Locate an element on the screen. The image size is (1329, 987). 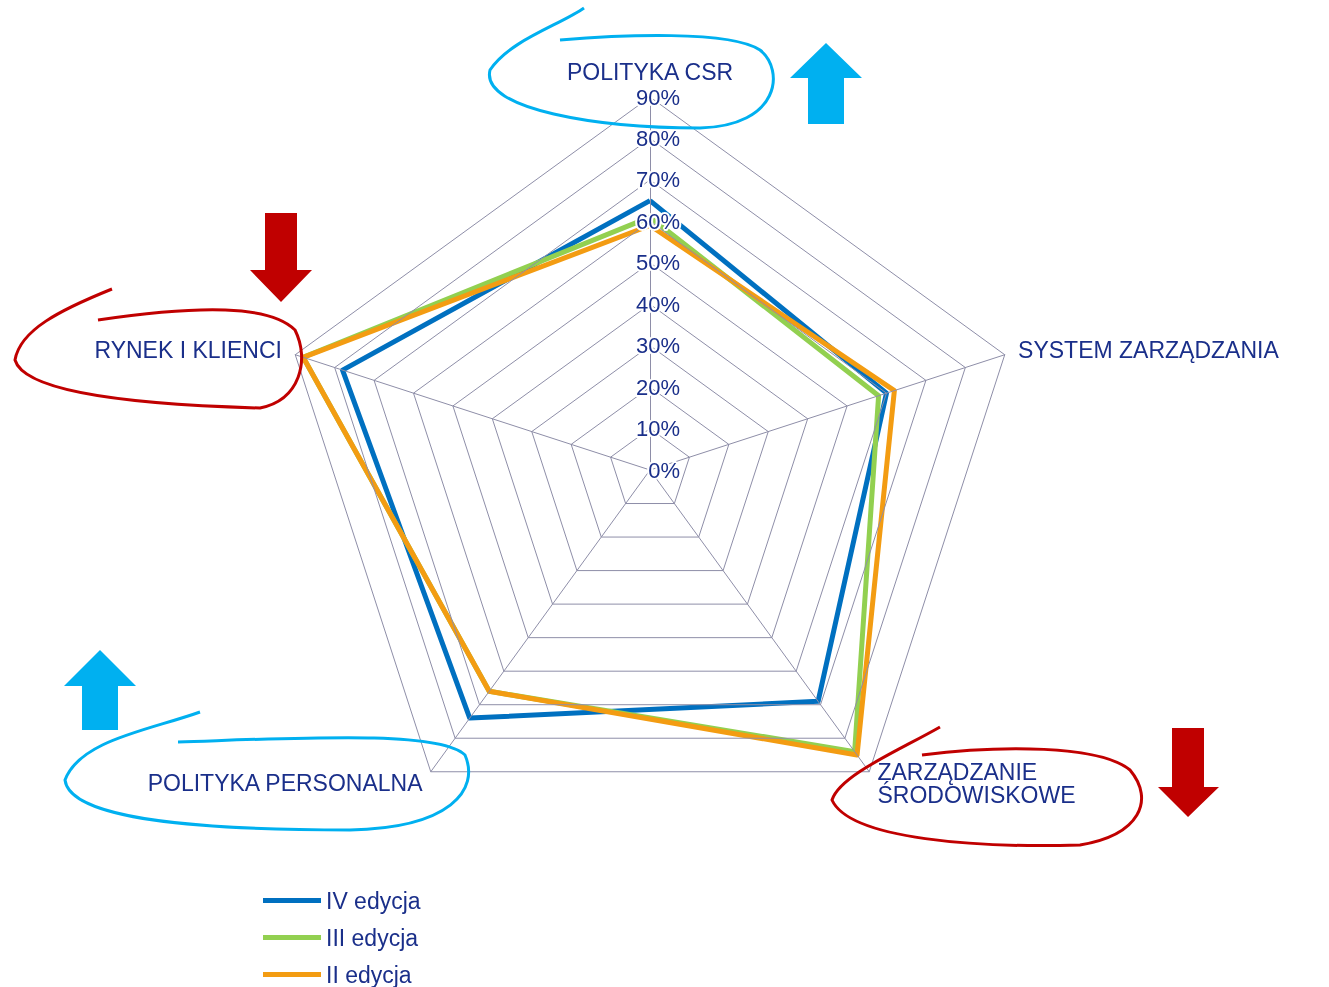
legend-label: II edycja is located at coordinates (369, 974).